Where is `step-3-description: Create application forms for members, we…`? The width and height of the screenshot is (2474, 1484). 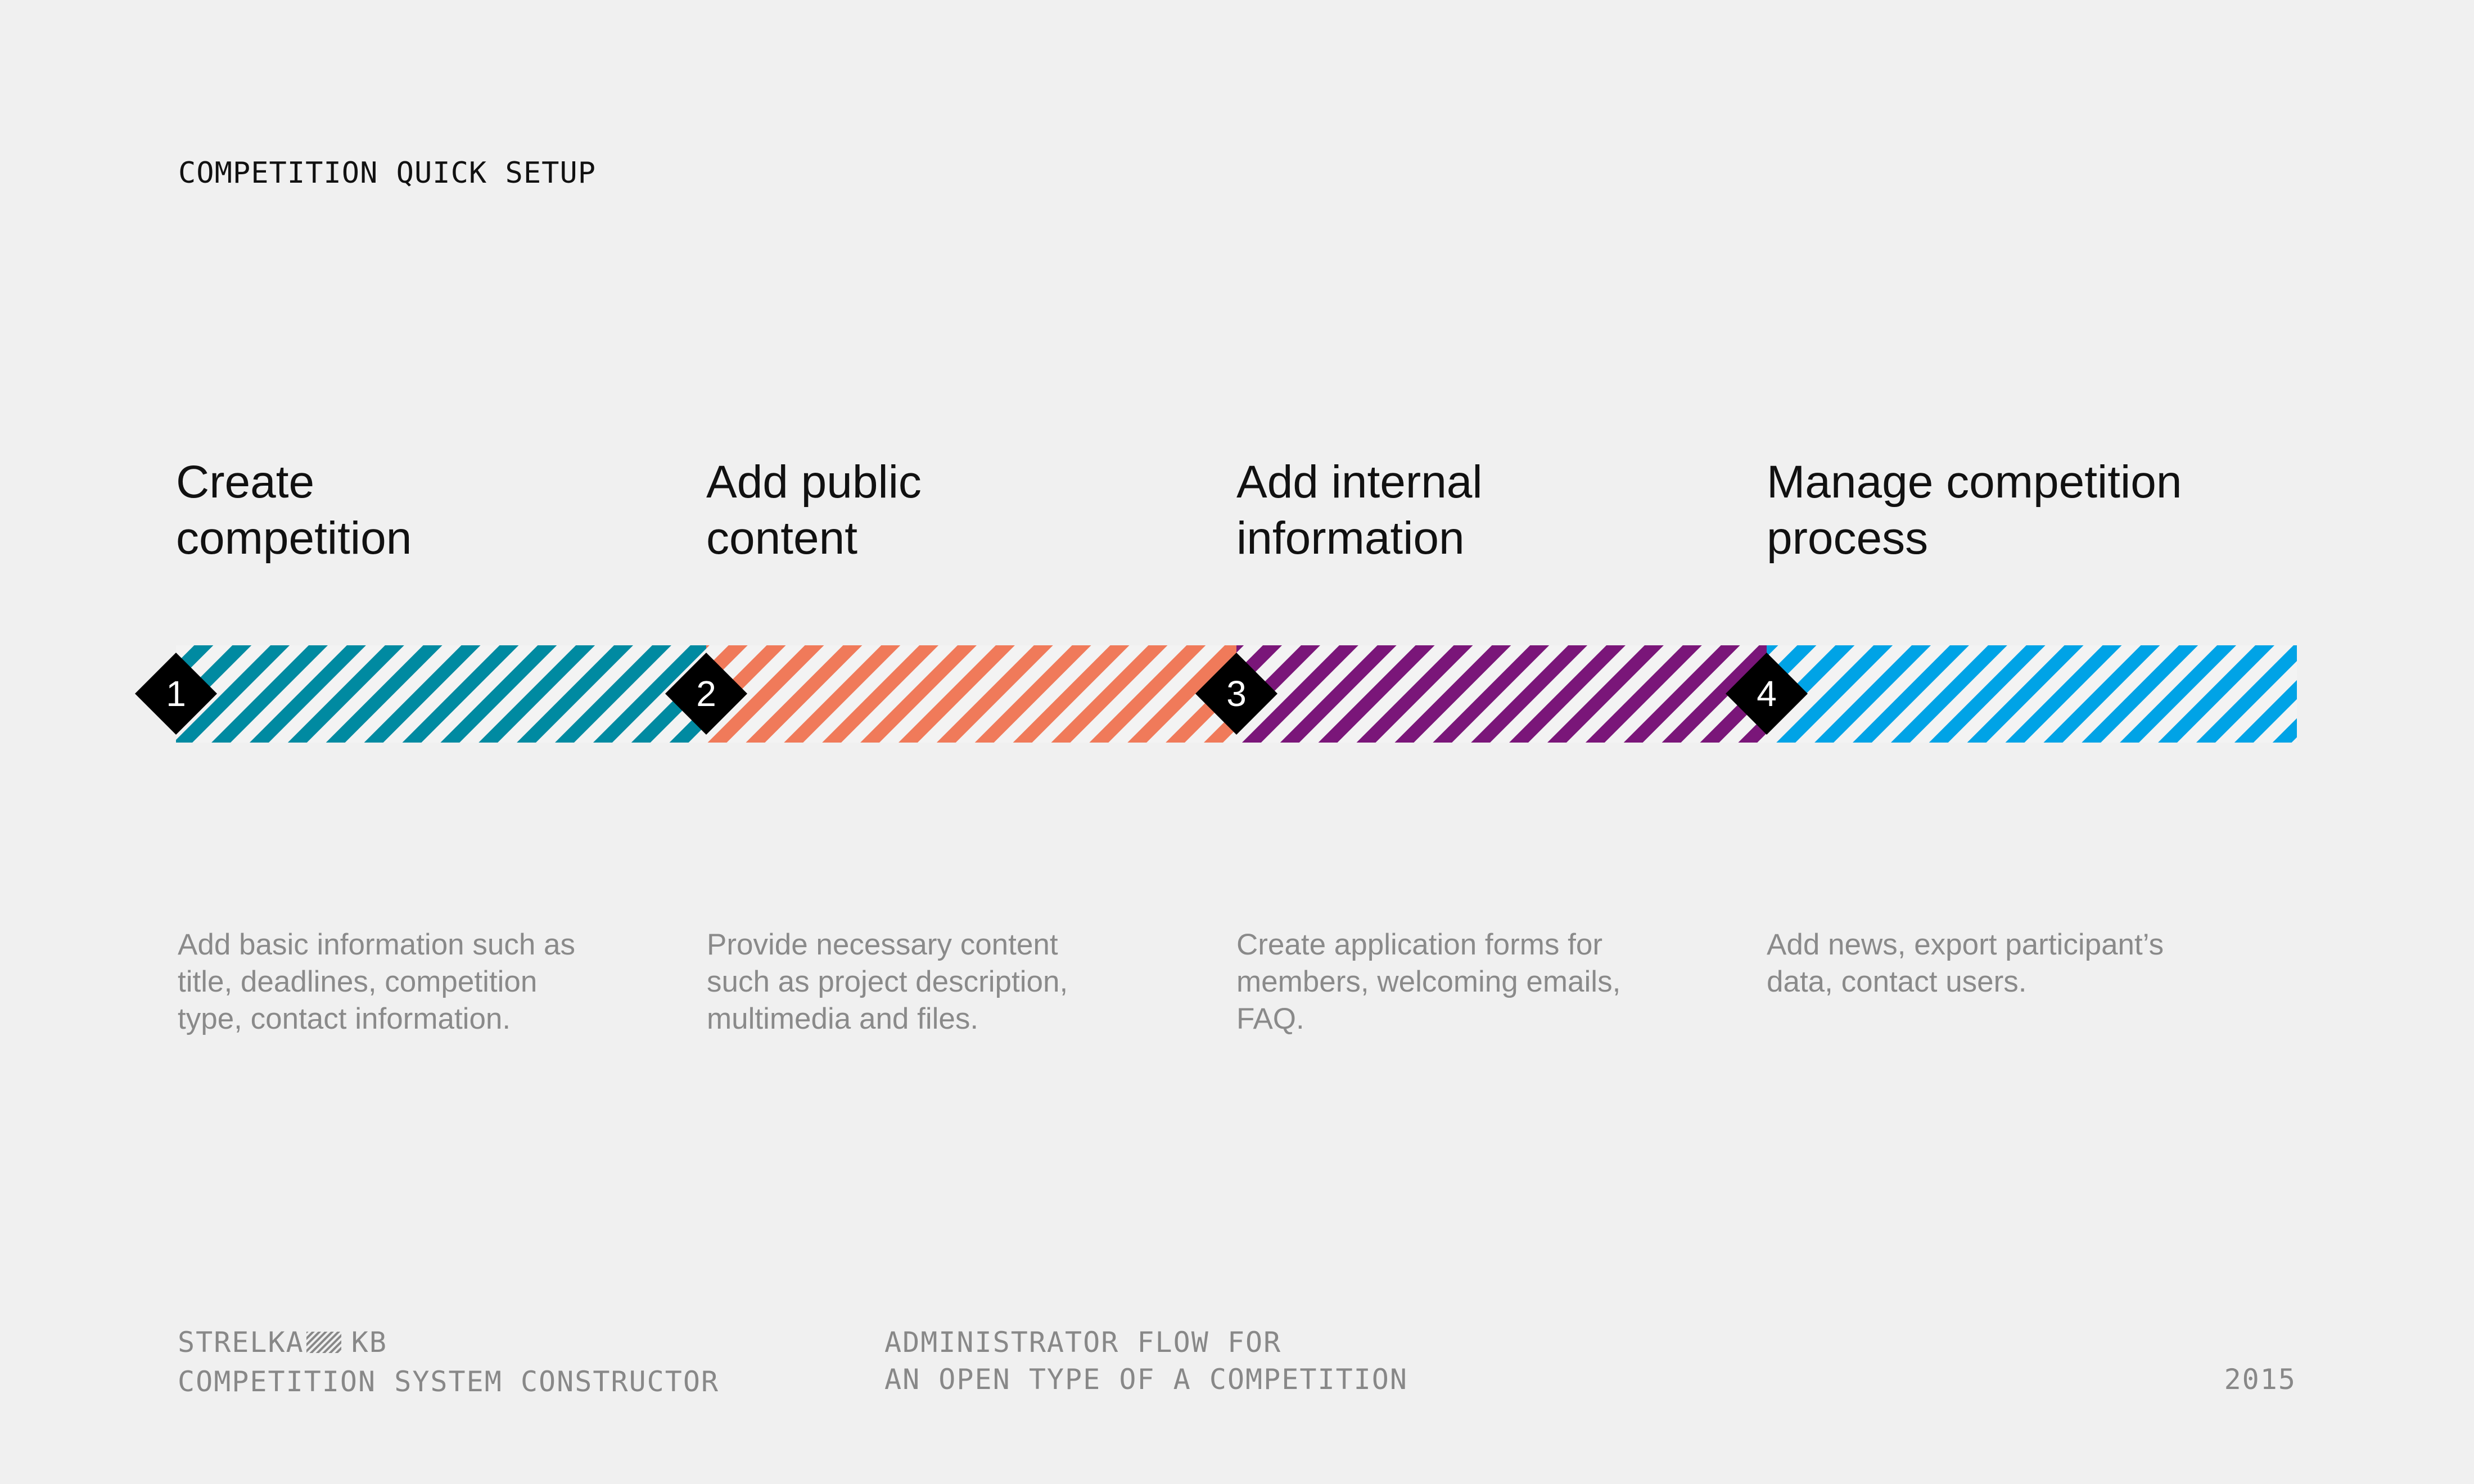
step-3-description: Create application forms for members, we… is located at coordinates (1483, 982).